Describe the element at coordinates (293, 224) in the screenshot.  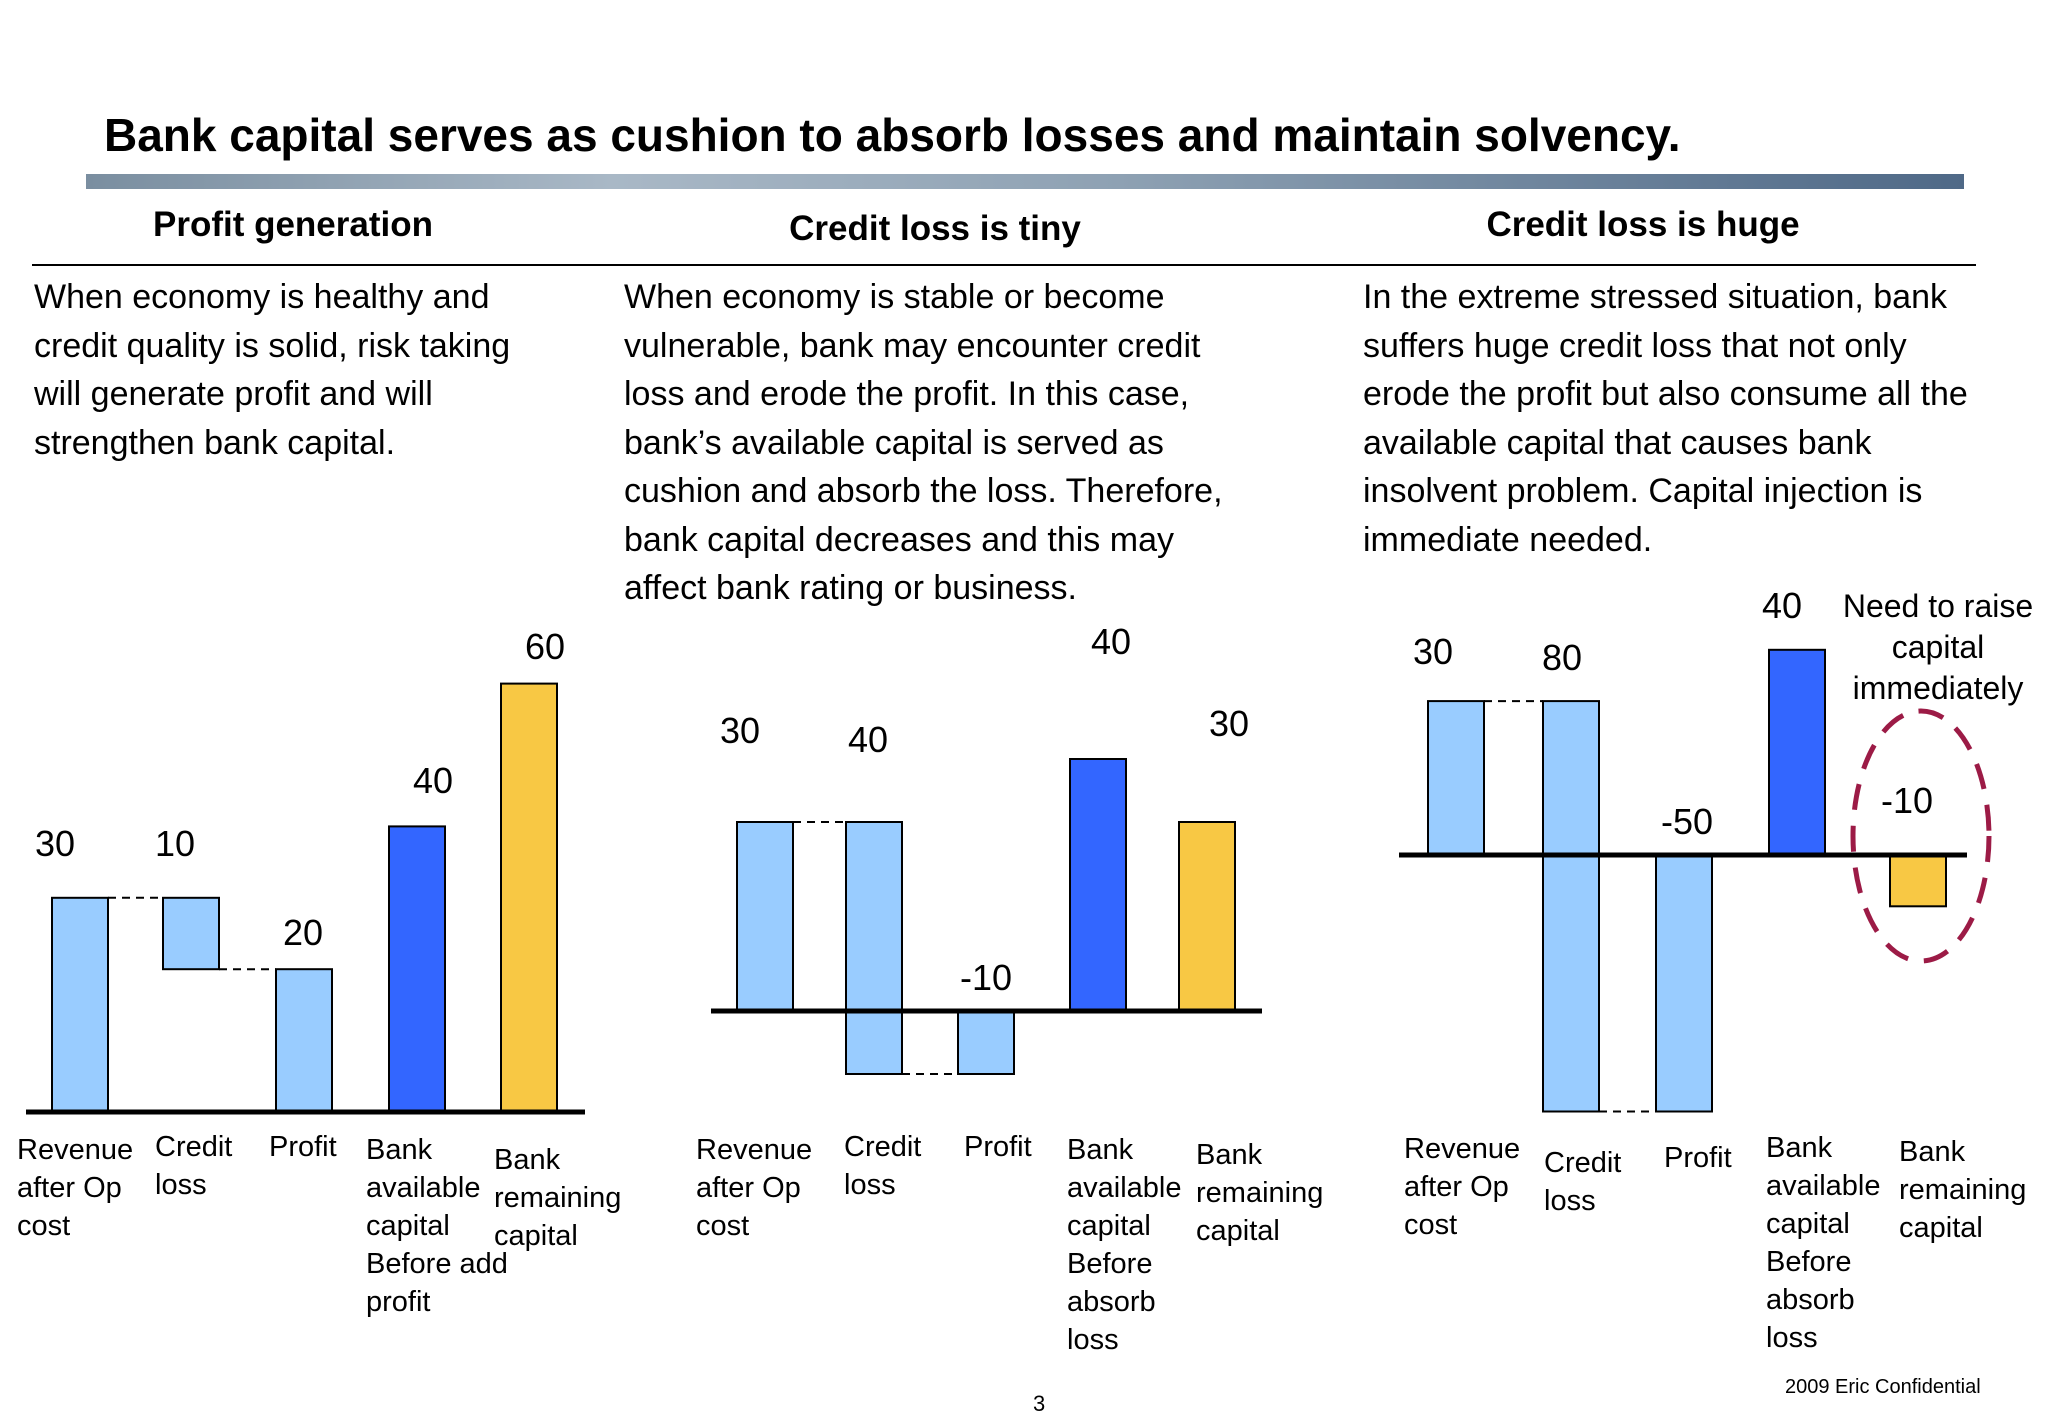
I see `panel-heading-profit-generation: Profit generation` at that location.